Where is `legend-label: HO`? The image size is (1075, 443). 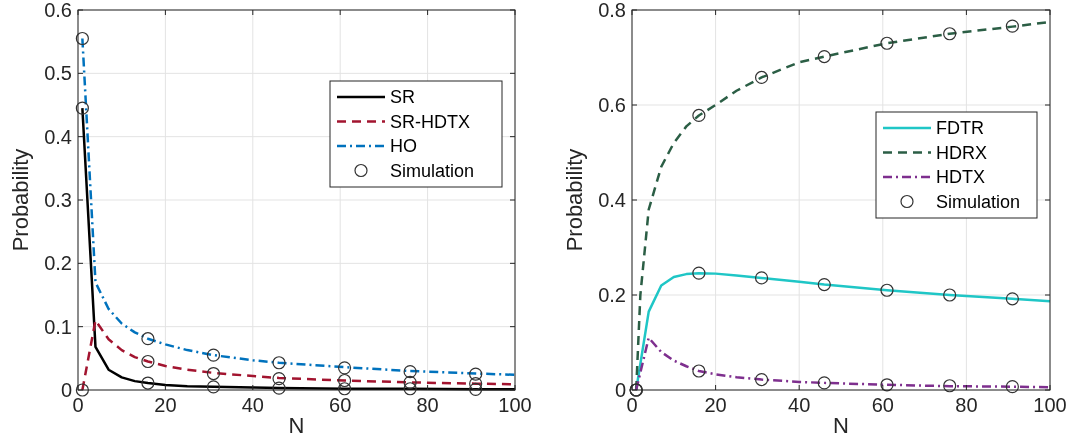 legend-label: HO is located at coordinates (403, 146).